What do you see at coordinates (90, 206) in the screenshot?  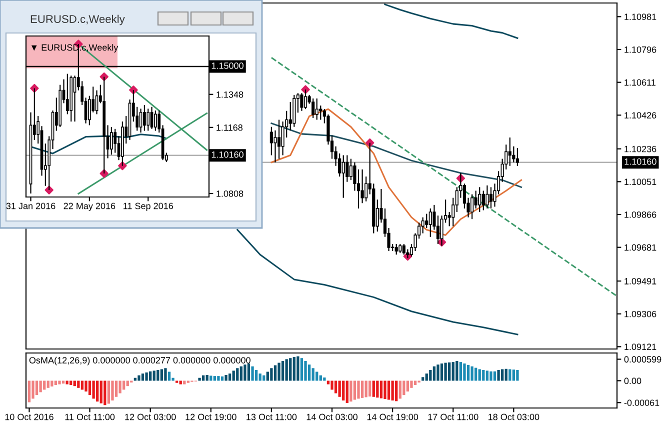 I see `x-tick-label: 22 May 2016` at bounding box center [90, 206].